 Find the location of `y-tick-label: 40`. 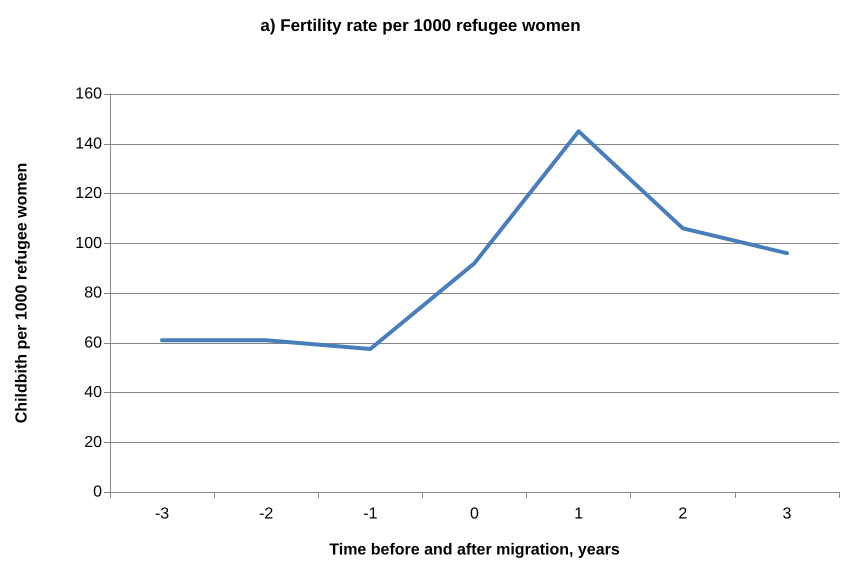

y-tick-label: 40 is located at coordinates (93, 392).